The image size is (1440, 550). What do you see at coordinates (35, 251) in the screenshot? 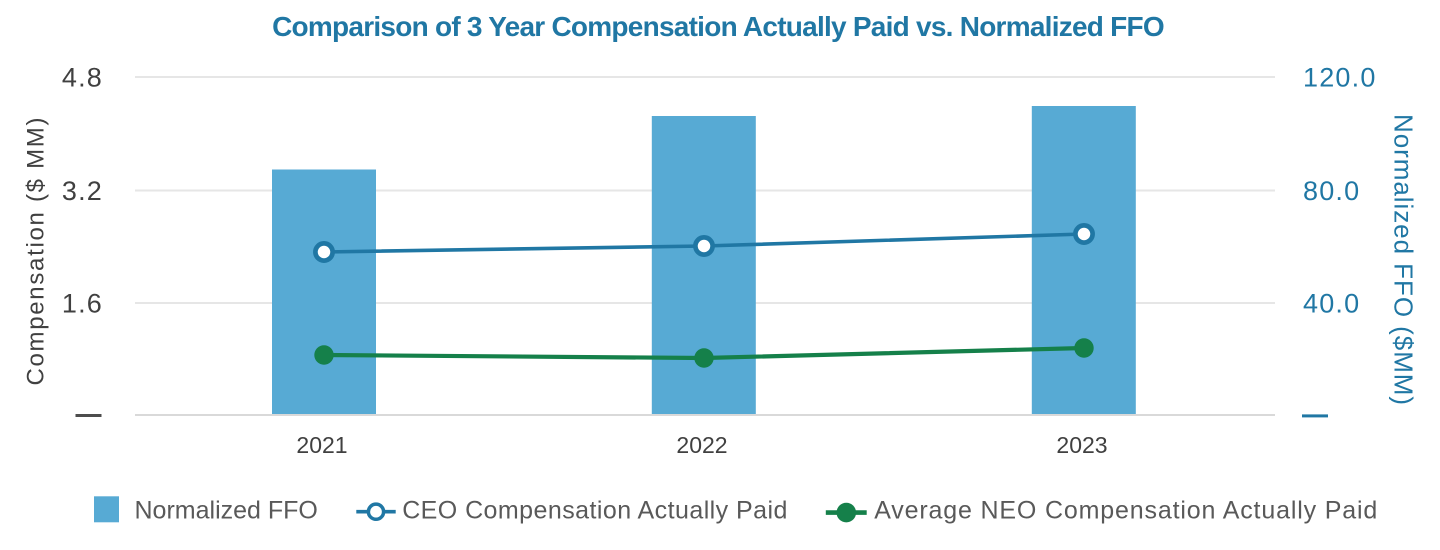
I see `svg-text: Compensation ($ MM)` at bounding box center [35, 251].